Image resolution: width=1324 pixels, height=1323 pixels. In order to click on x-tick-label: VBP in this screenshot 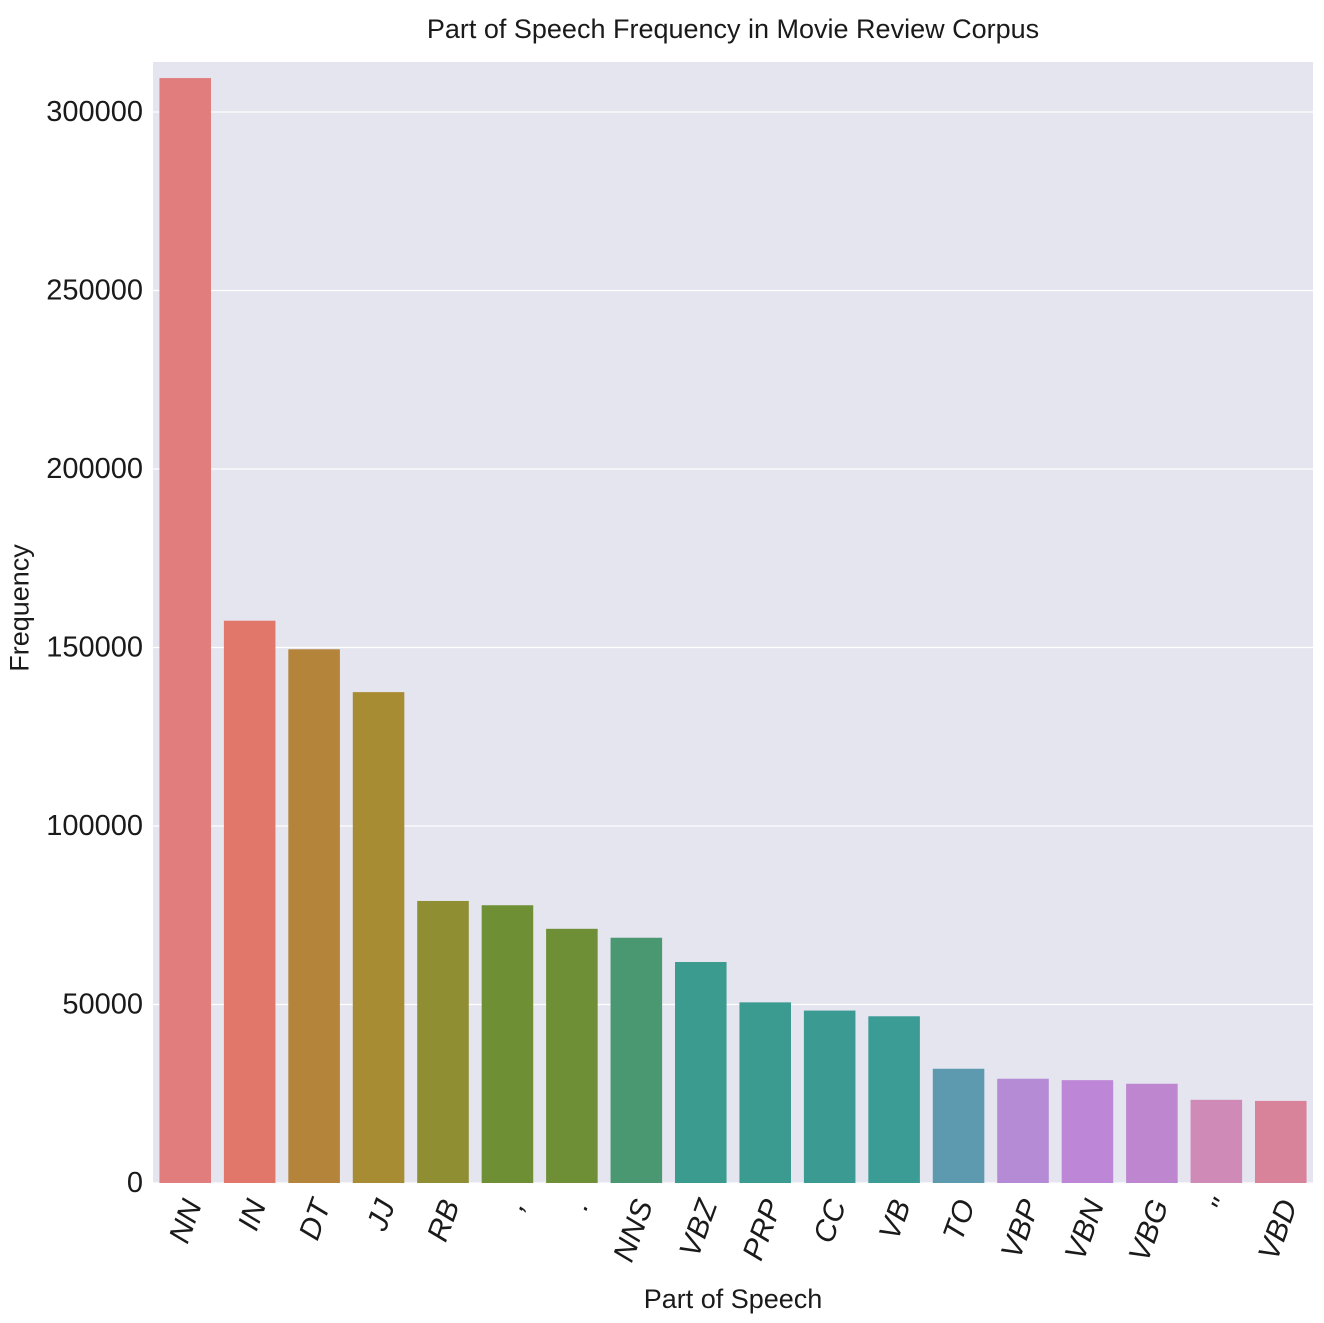, I will do `click(1021, 1229)`.